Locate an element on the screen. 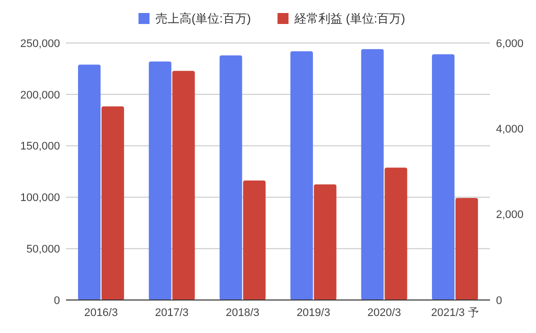 The image size is (536, 333). y2-tick-label: 2,000 is located at coordinates (510, 215).